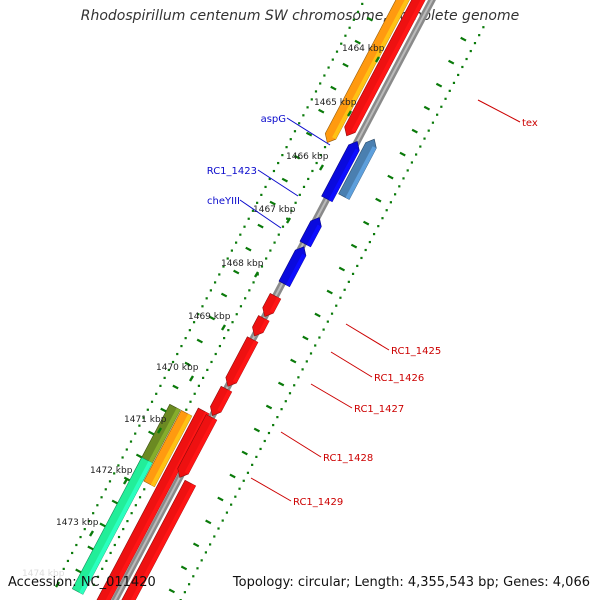  What do you see at coordinates (242, 264) in the screenshot?
I see `kbp-label: 1468 kbp` at bounding box center [242, 264].